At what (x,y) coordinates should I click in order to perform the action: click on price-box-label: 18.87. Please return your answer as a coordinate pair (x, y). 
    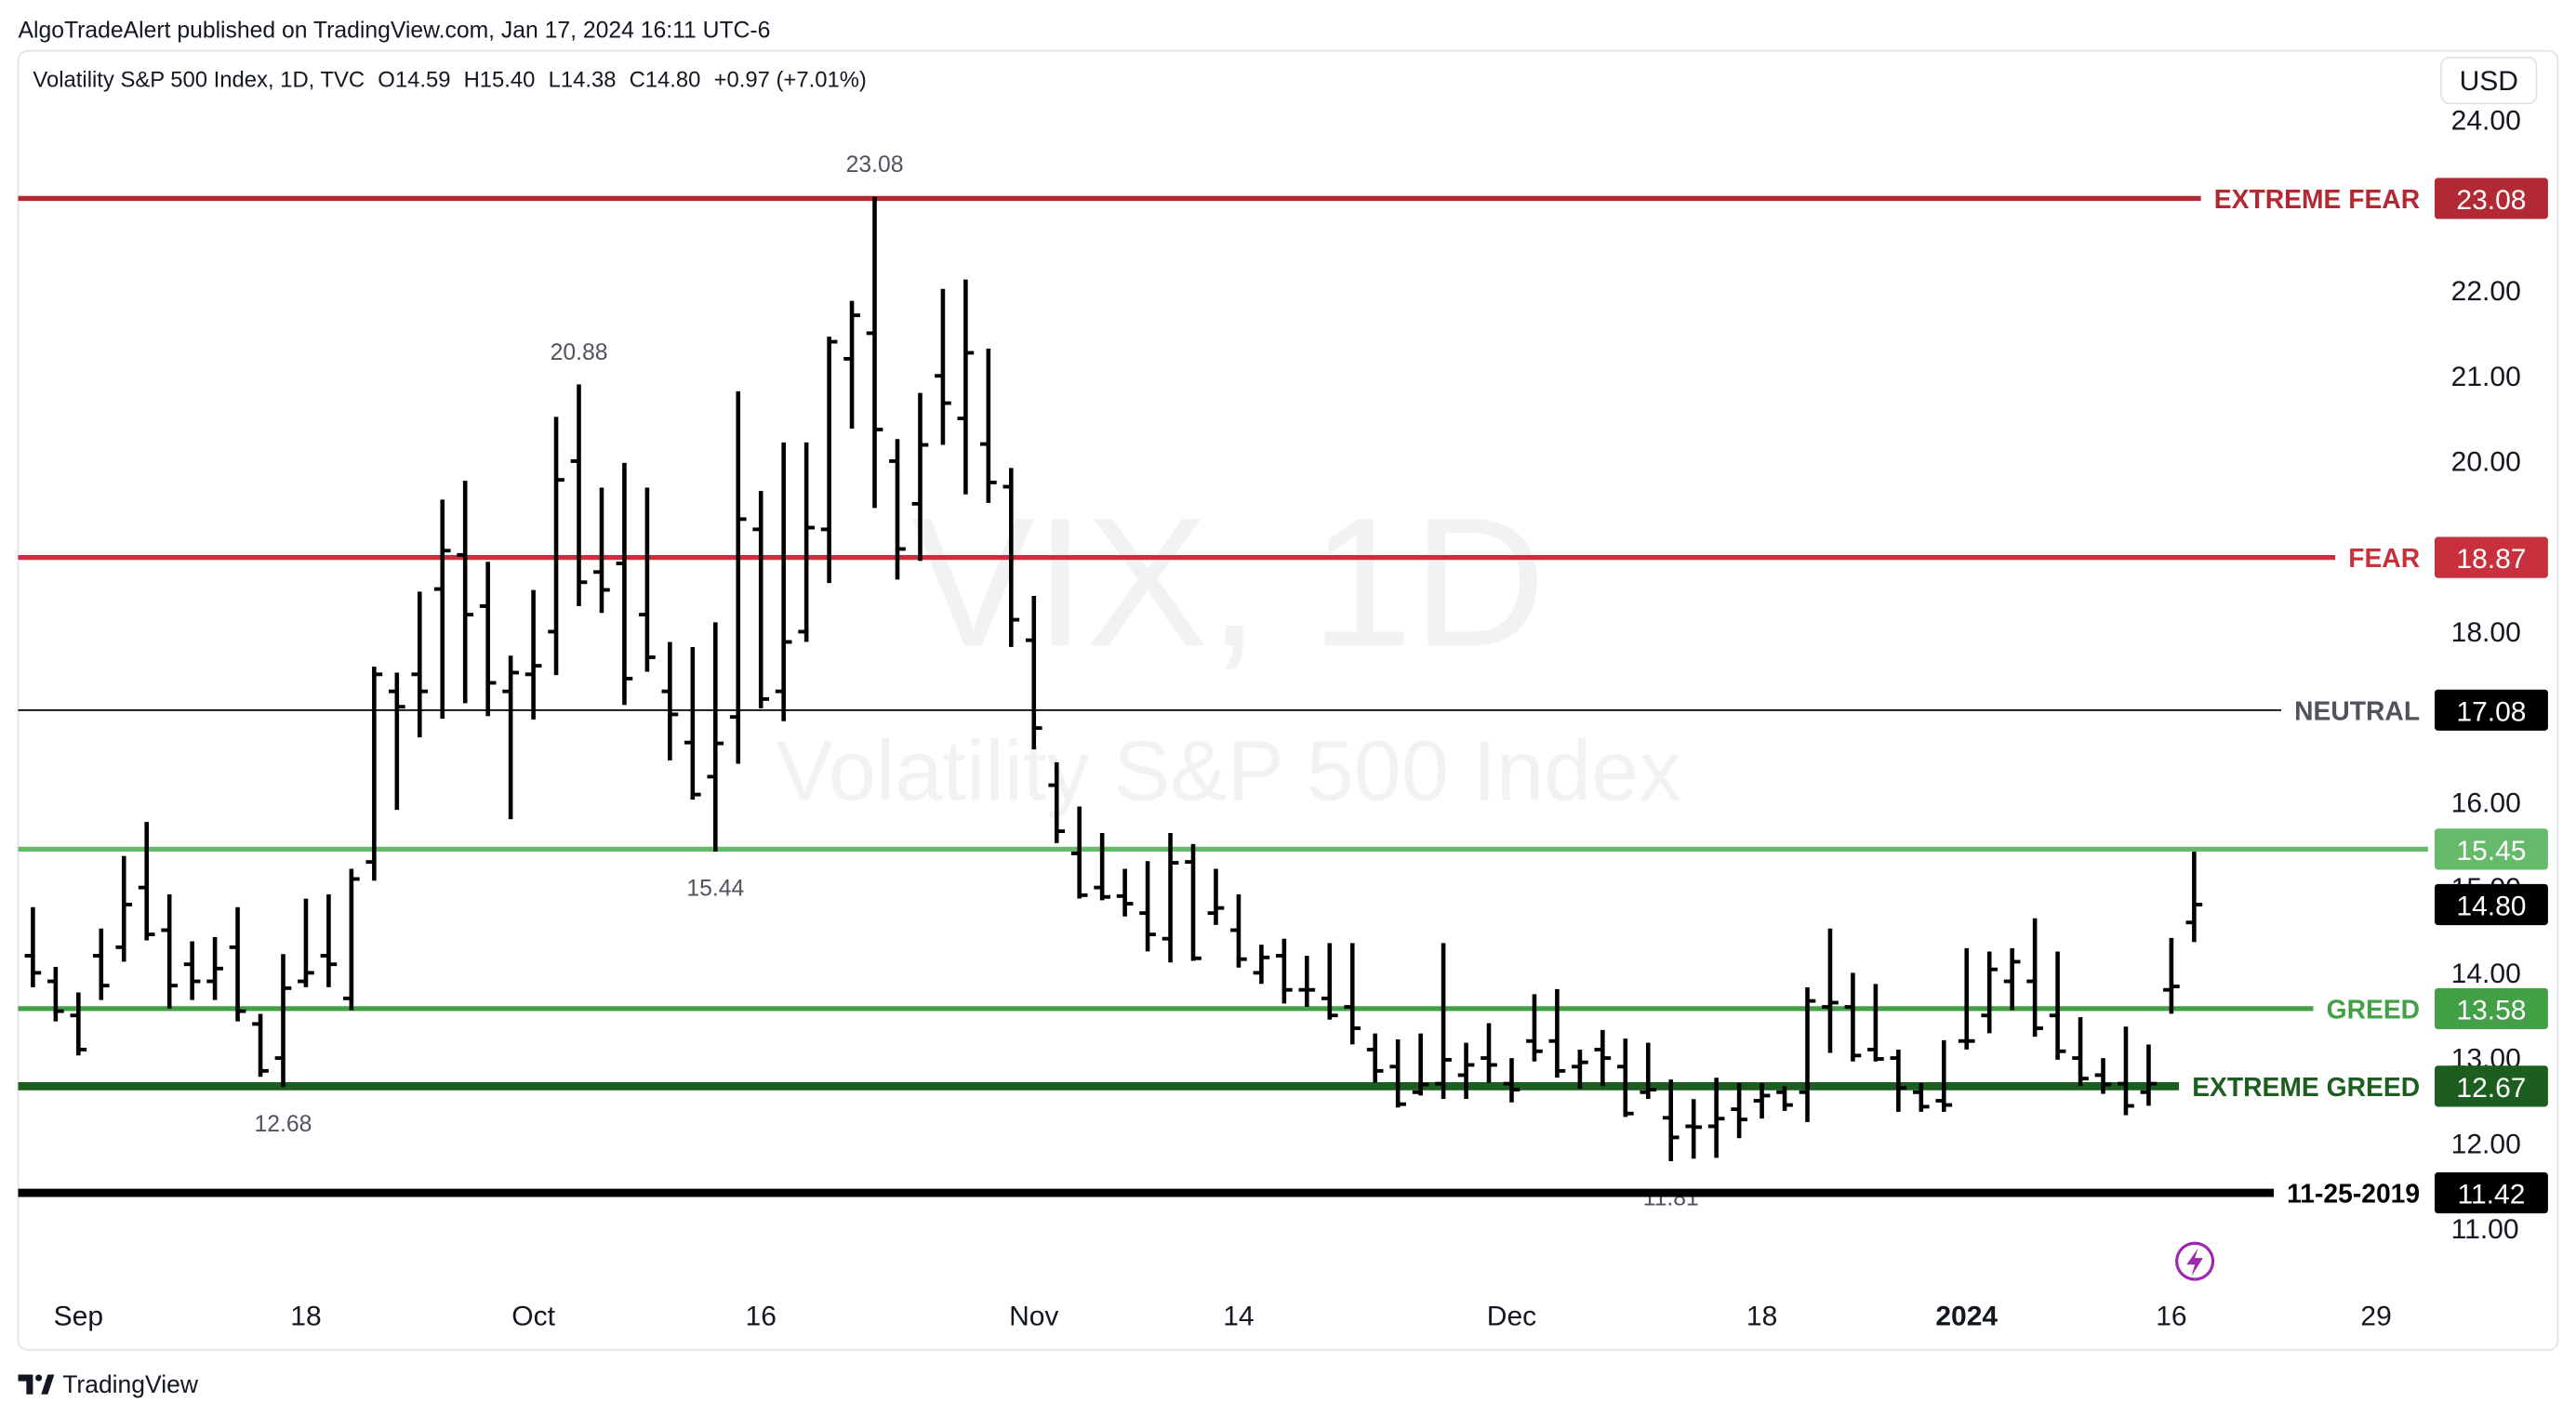
    Looking at the image, I should click on (2491, 559).